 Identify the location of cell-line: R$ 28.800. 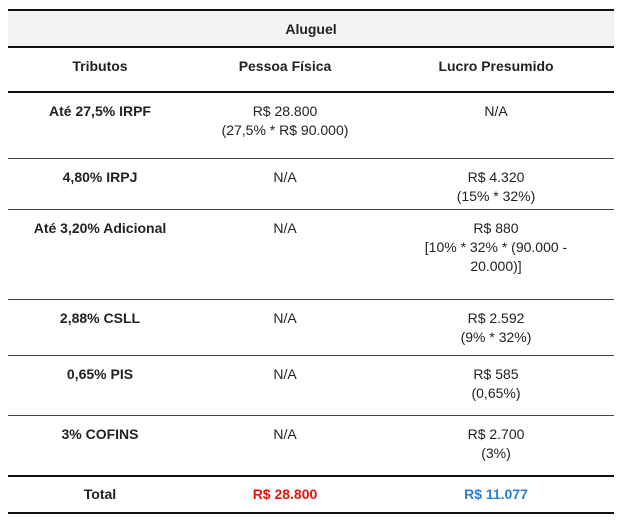
(285, 111).